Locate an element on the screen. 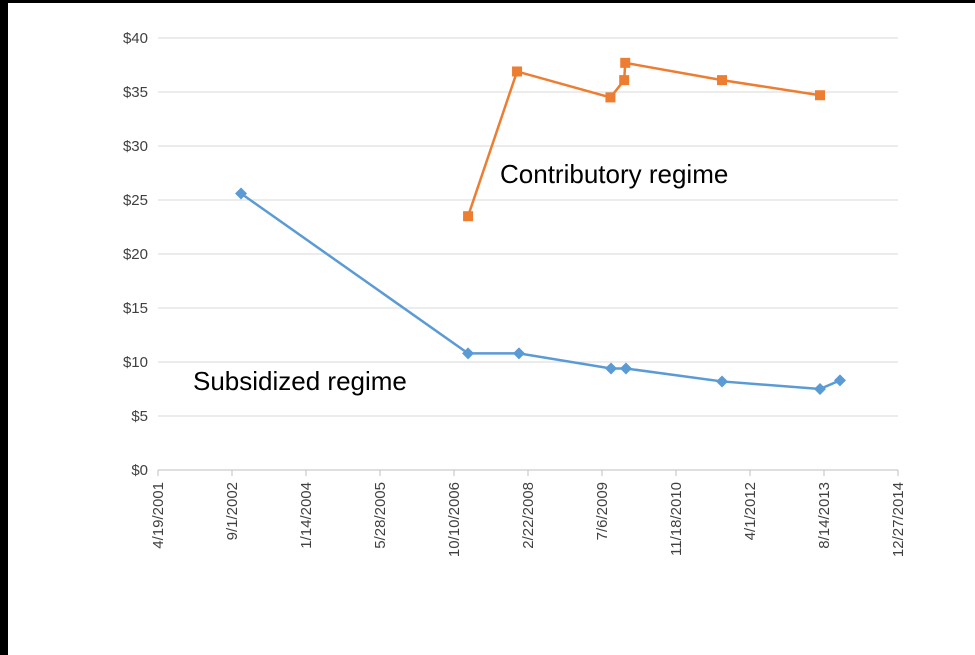 This screenshot has height=655, width=975. x-tick-label: 2/22/2008 is located at coordinates (528, 515).